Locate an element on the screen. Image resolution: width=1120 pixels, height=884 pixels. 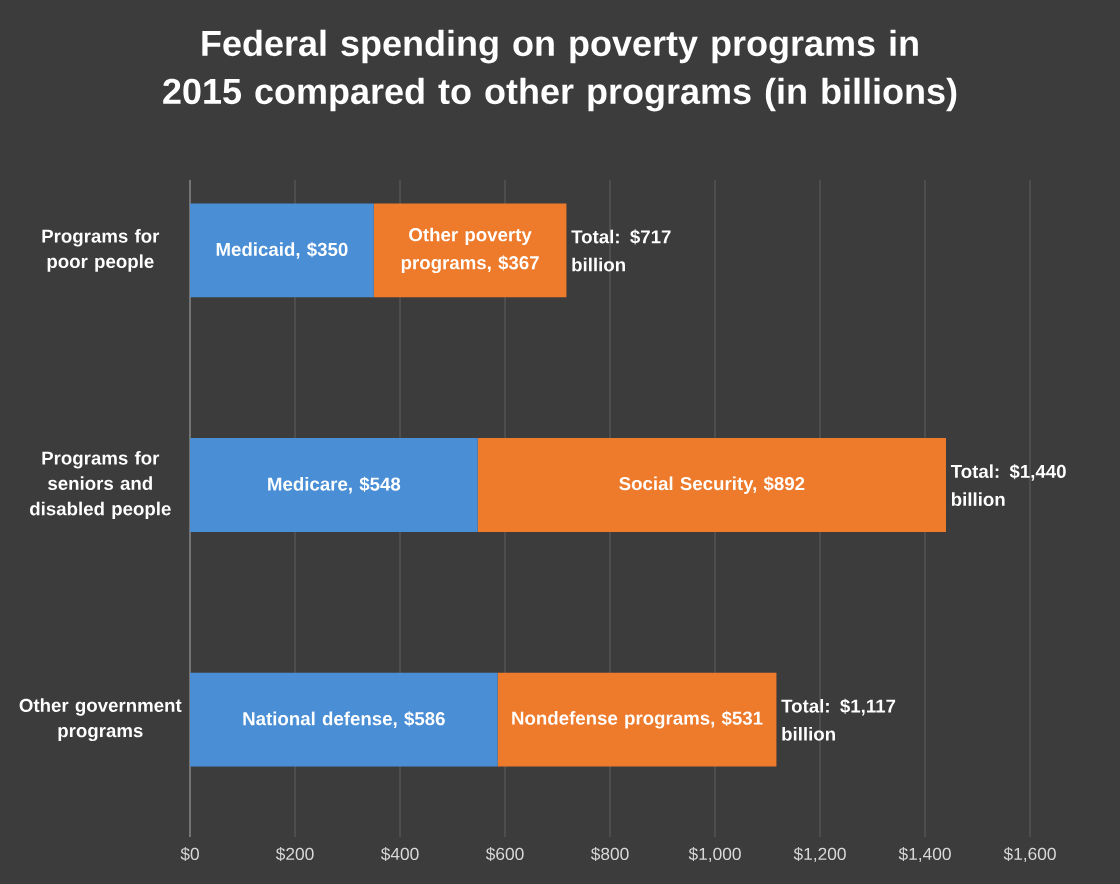
data-label: Nondefense programs, $531 is located at coordinates (637, 719).